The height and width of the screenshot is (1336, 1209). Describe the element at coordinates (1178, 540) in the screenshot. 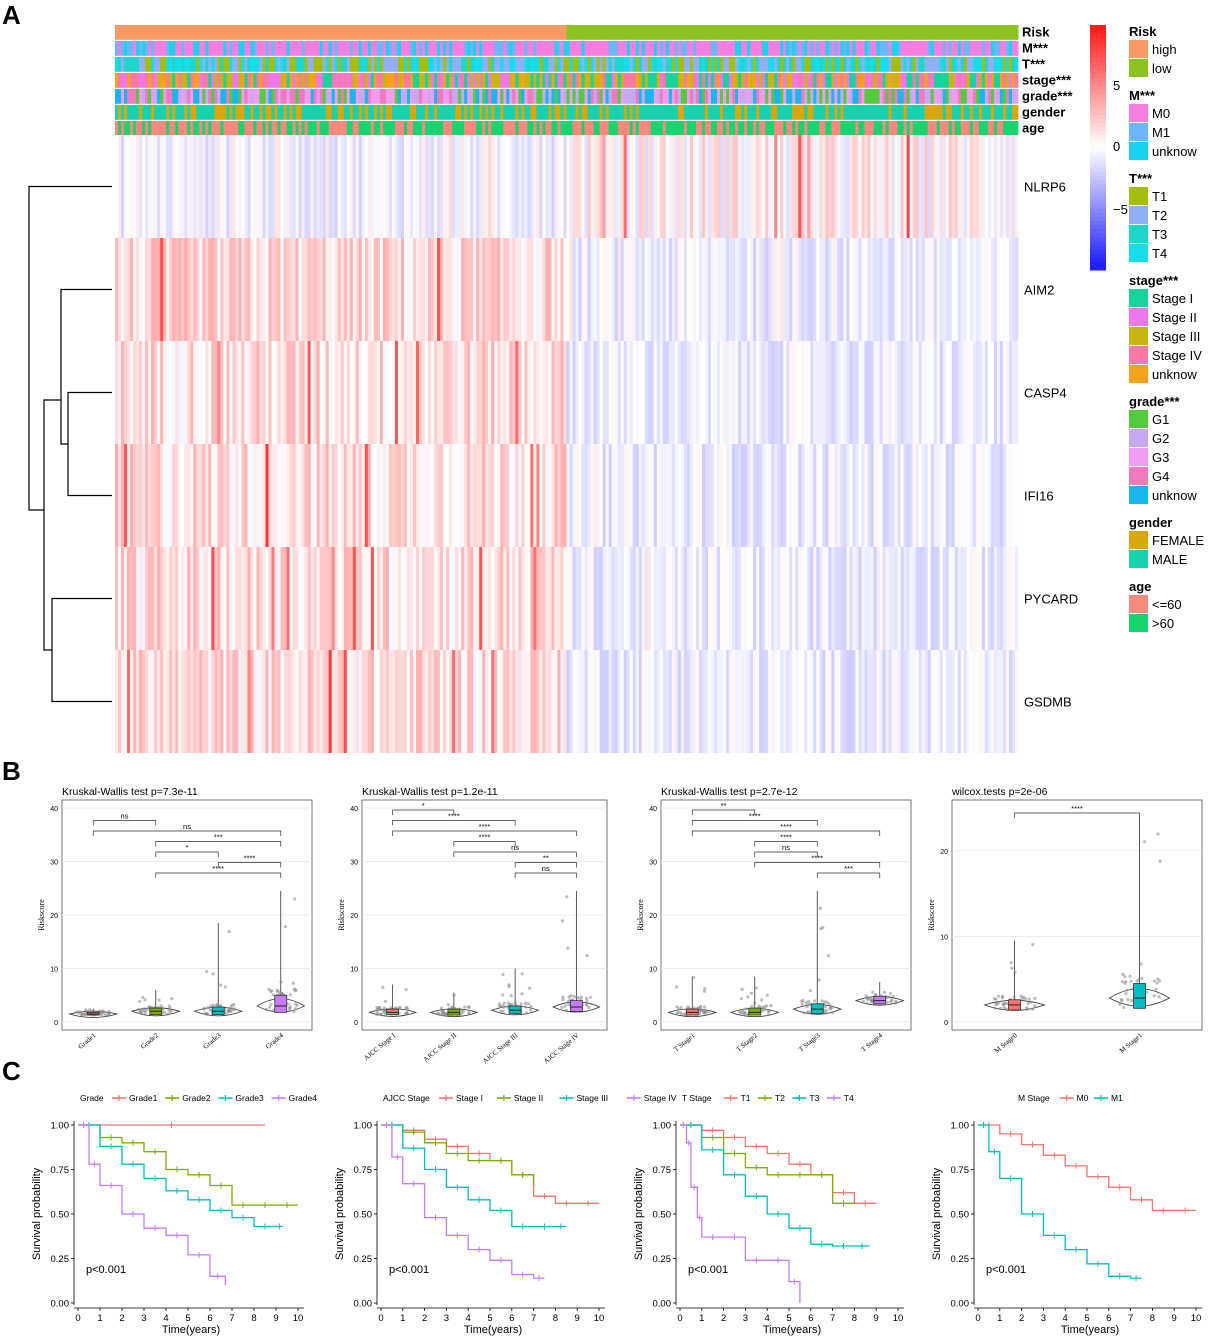

I see `legend-item-label: FEMALE` at that location.